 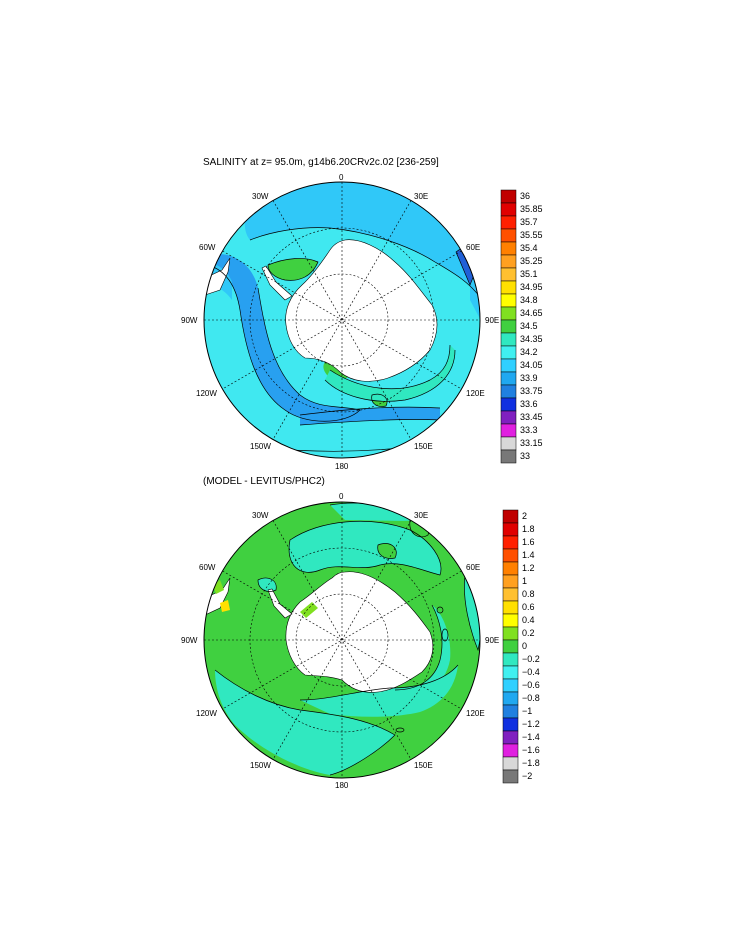 I want to click on bottom-colorbar, so click(x=510, y=646).